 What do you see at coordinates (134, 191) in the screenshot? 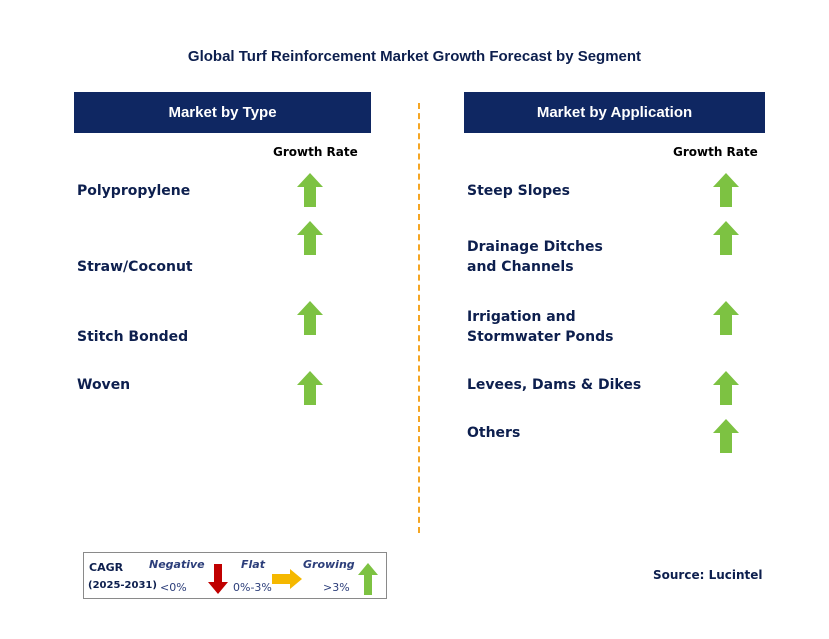
I see `type-item-polypropylene: Polypropylene` at bounding box center [134, 191].